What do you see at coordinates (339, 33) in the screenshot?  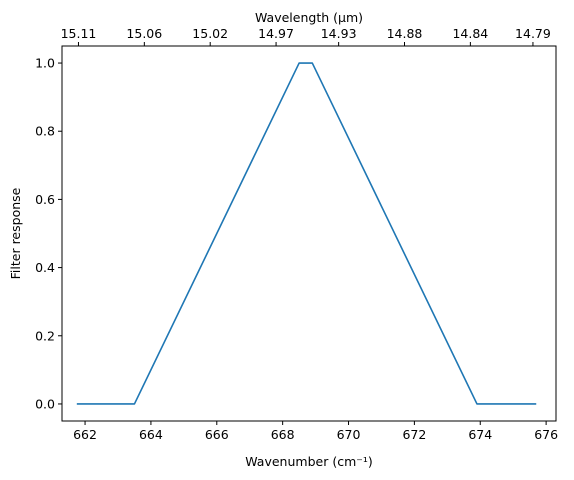 I see `top-tick-label: 14.93` at bounding box center [339, 33].